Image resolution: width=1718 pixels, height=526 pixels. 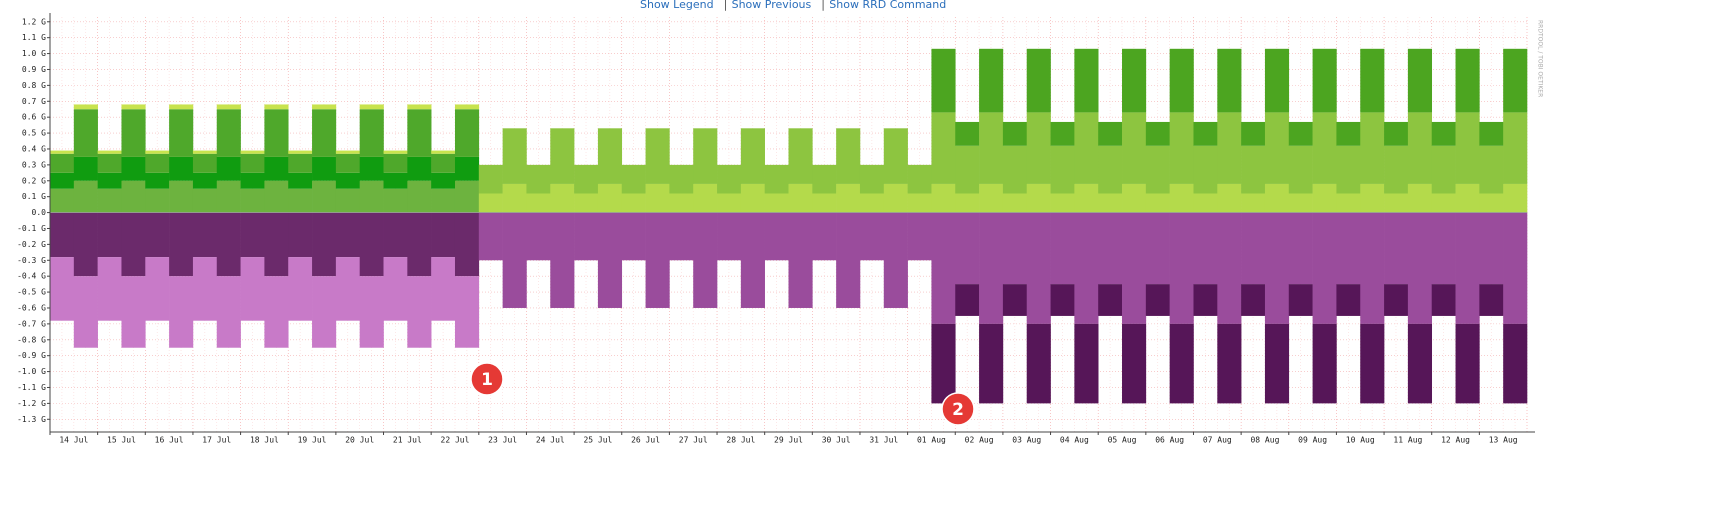 I want to click on x-tick-label: 07 Aug, so click(x=1217, y=440).